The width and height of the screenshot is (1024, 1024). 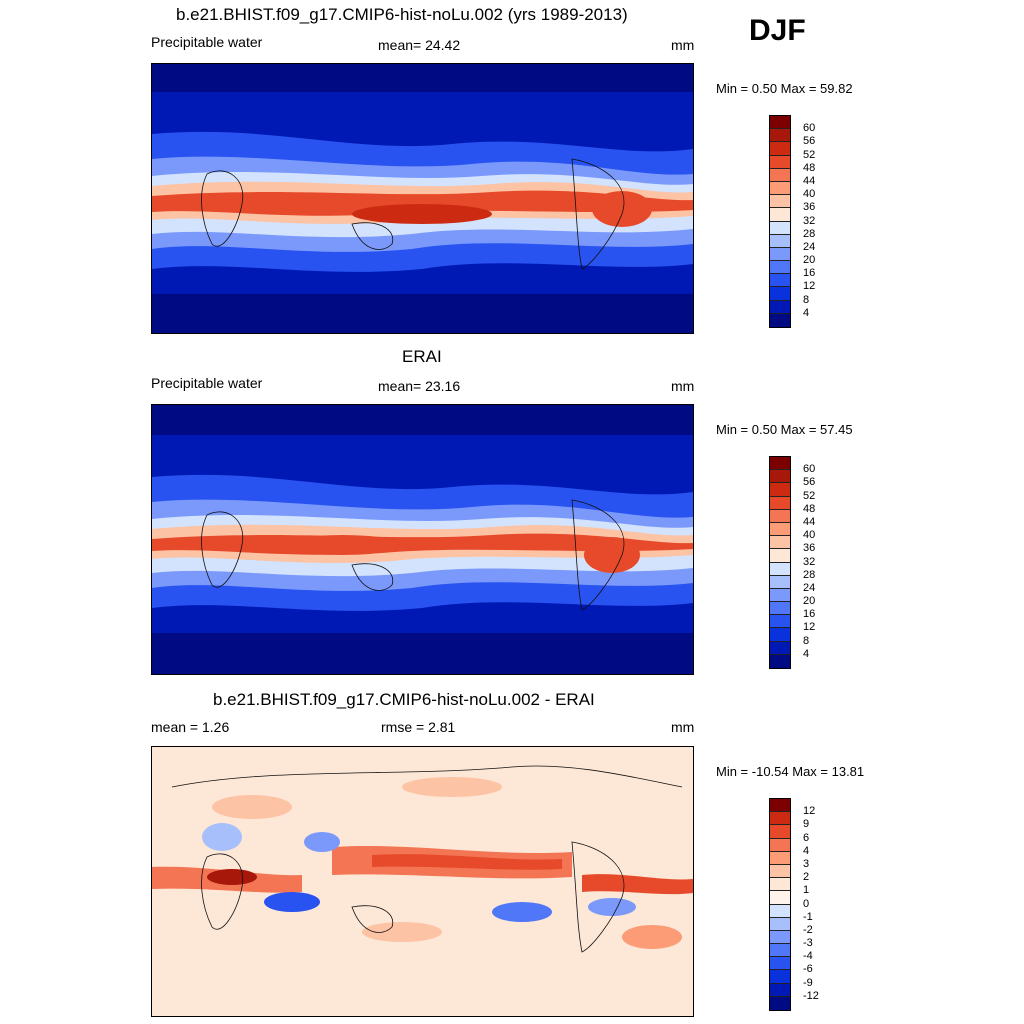 What do you see at coordinates (784, 88) in the screenshot?
I see `panel-1-minmax: Min = 0.50 Max = 59.82` at bounding box center [784, 88].